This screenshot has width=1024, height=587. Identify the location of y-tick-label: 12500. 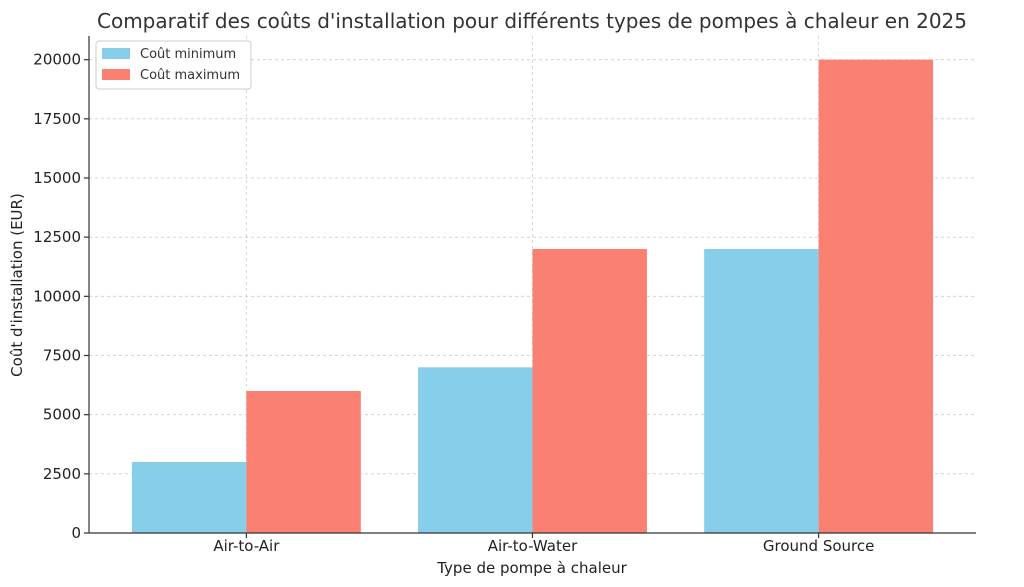
(57, 237).